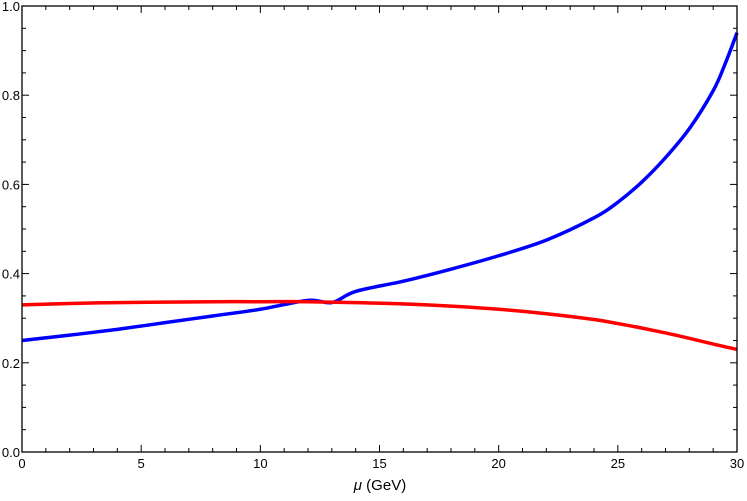  What do you see at coordinates (618, 463) in the screenshot?
I see `x-tick-label: 25` at bounding box center [618, 463].